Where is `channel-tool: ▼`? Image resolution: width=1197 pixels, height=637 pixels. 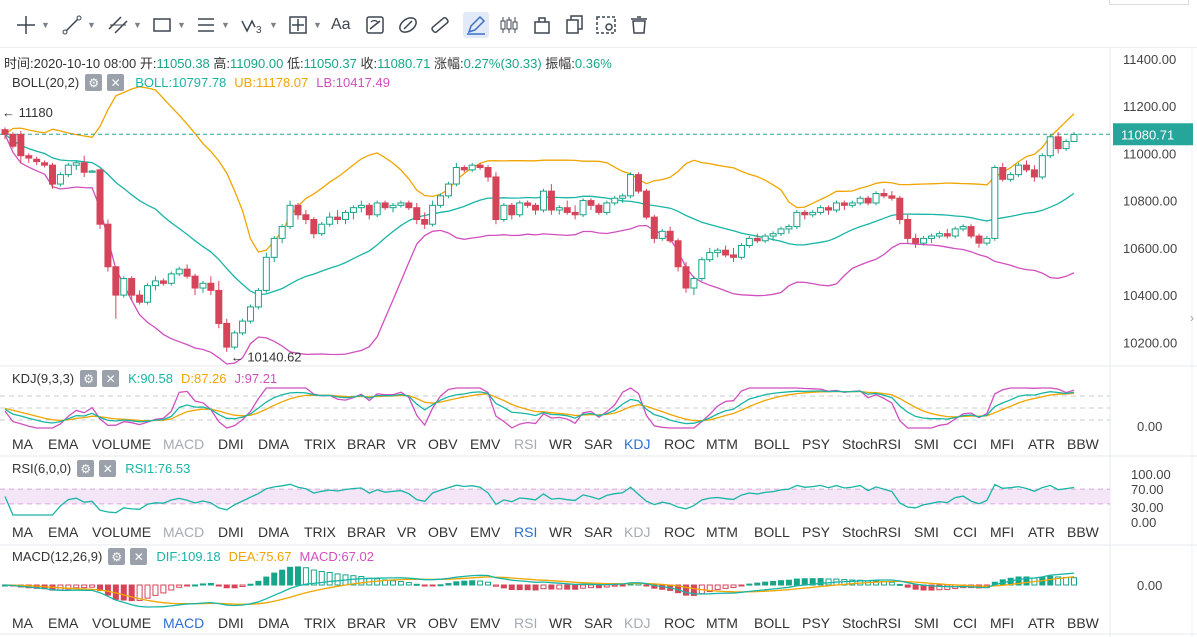
channel-tool: ▼ is located at coordinates (124, 25).